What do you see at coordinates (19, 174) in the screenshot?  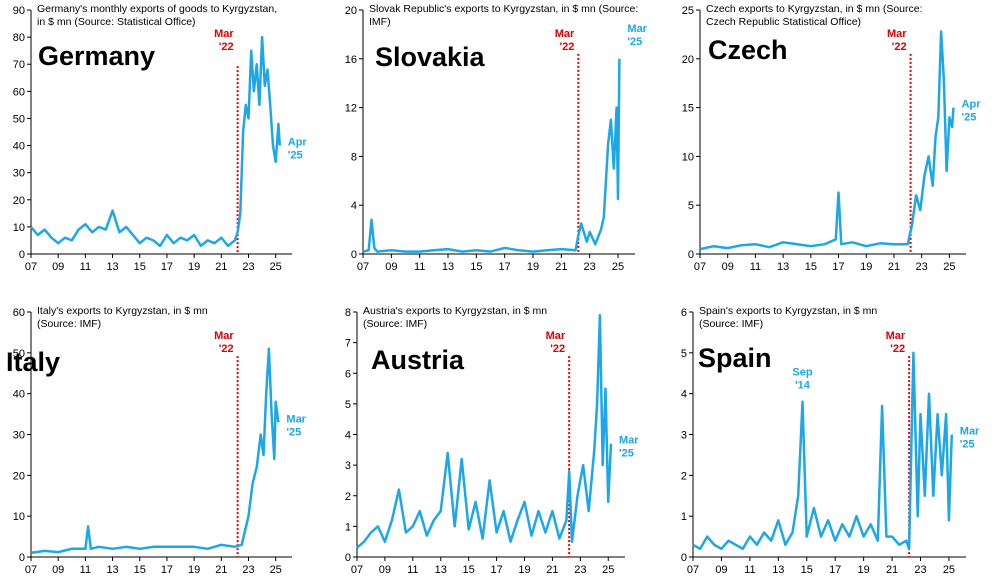 I see `germany-y-tick-label: 30` at bounding box center [19, 174].